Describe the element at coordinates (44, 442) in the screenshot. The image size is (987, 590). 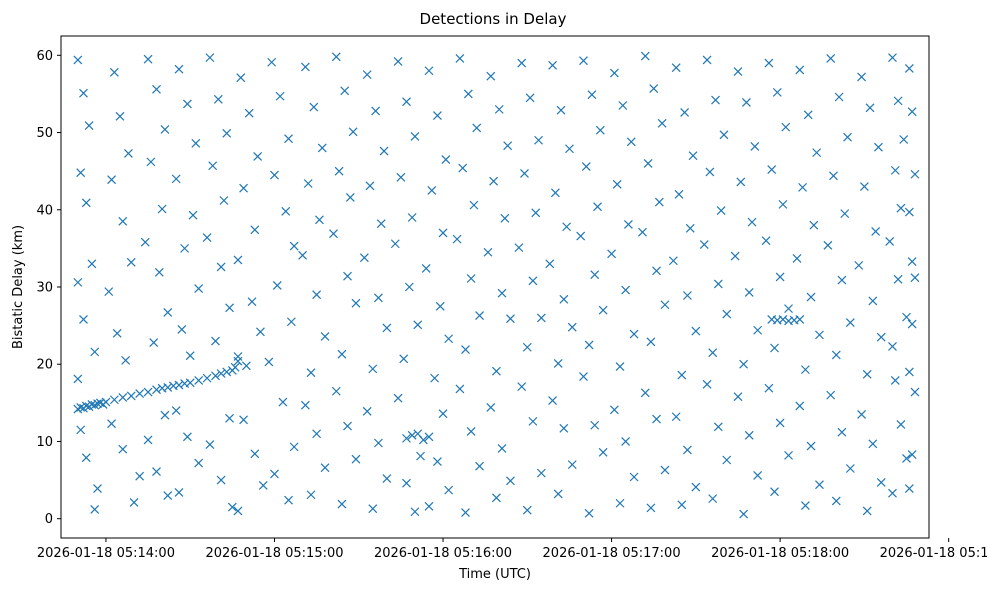
I see `y-tick-label: 10` at that location.